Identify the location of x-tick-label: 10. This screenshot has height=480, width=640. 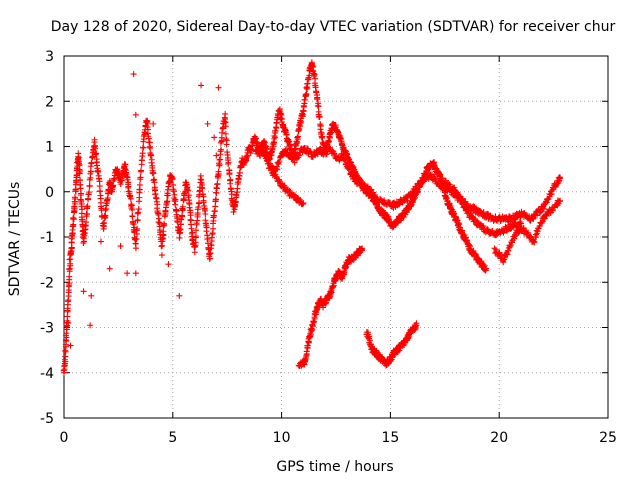
(282, 438).